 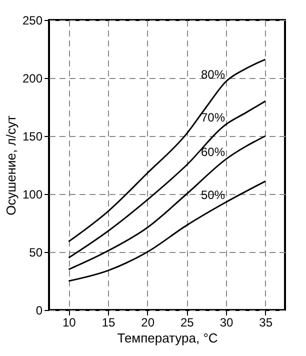 I want to click on y-tick-label: 100, so click(x=32, y=195).